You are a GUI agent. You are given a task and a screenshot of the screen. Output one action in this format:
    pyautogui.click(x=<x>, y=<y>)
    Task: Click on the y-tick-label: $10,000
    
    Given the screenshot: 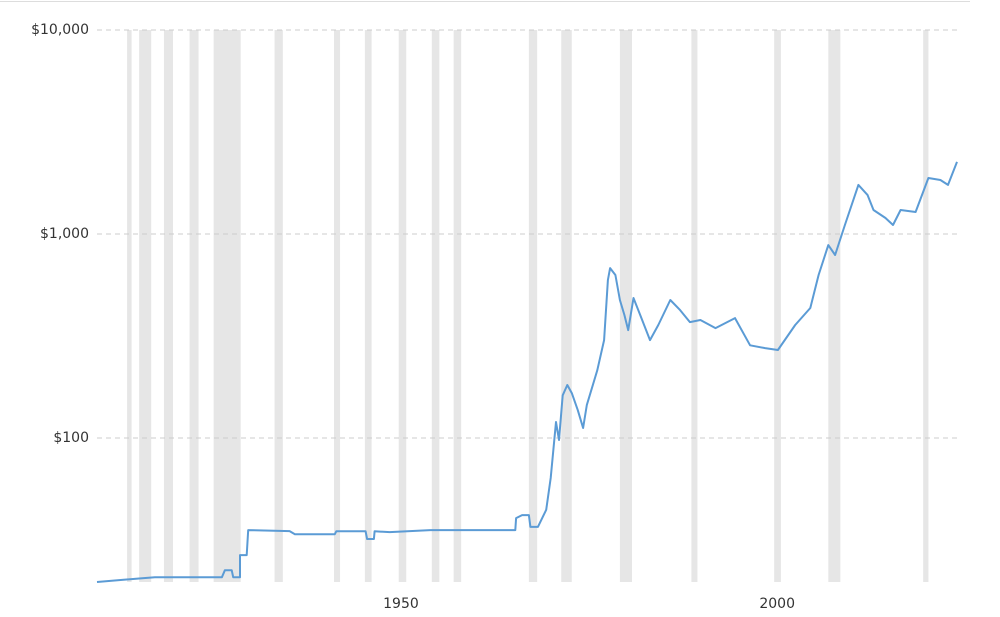 What is the action you would take?
    pyautogui.click(x=60, y=30)
    